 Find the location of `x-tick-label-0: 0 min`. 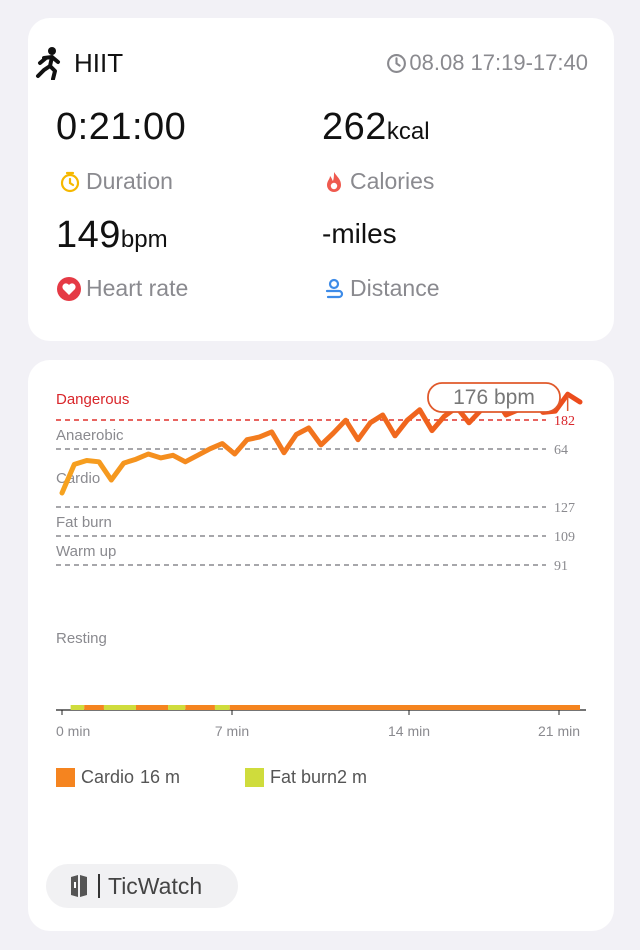

x-tick-label-0: 0 min is located at coordinates (73, 731).